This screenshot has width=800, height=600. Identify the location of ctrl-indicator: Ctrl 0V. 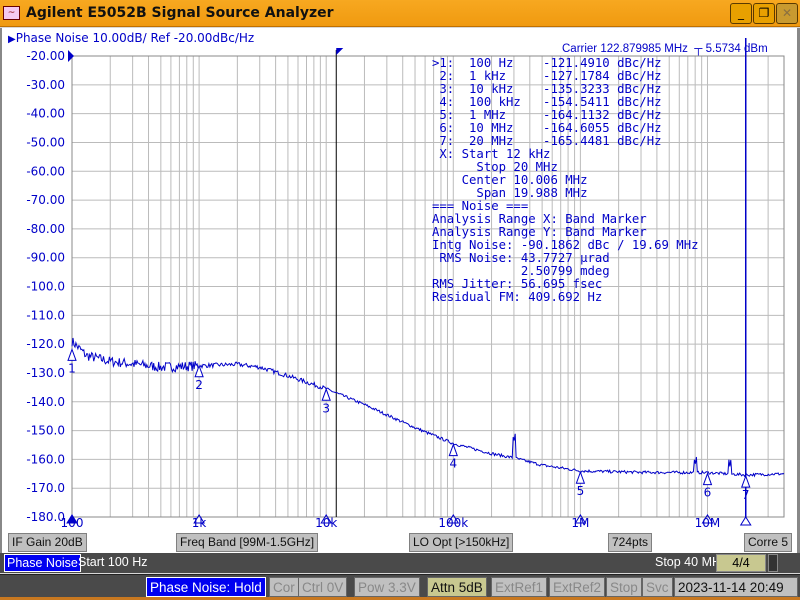
(323, 587).